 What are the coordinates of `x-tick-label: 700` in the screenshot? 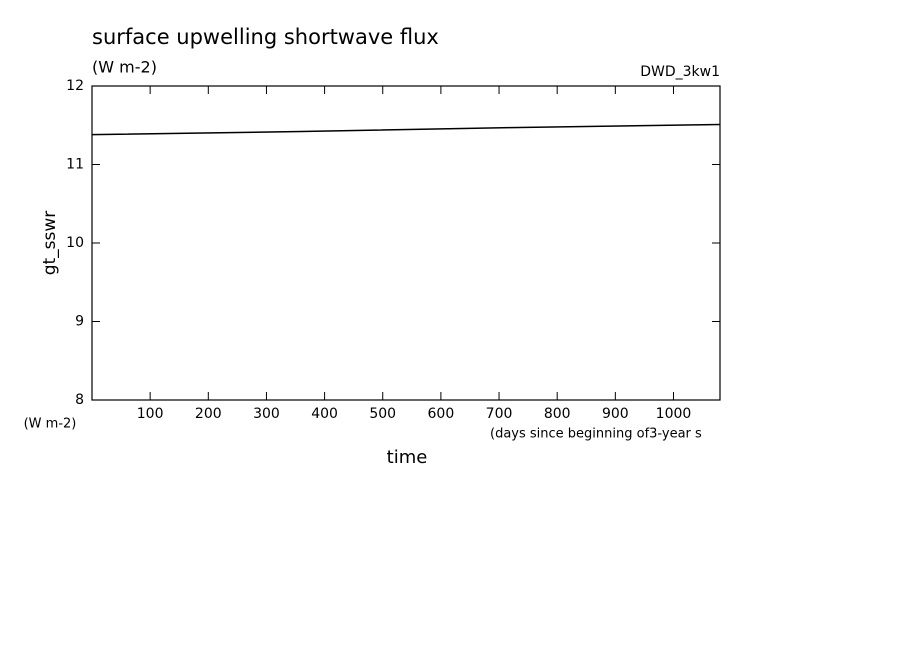 It's located at (499, 414).